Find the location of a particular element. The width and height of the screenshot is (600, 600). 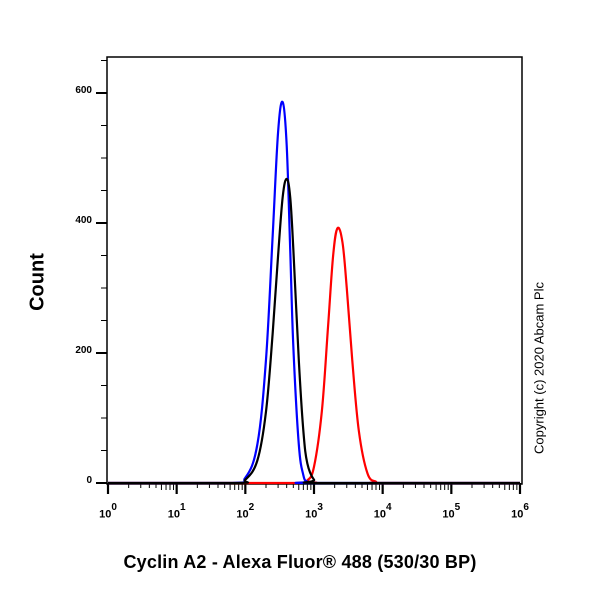

y-tick-label: 400 is located at coordinates (83, 220).